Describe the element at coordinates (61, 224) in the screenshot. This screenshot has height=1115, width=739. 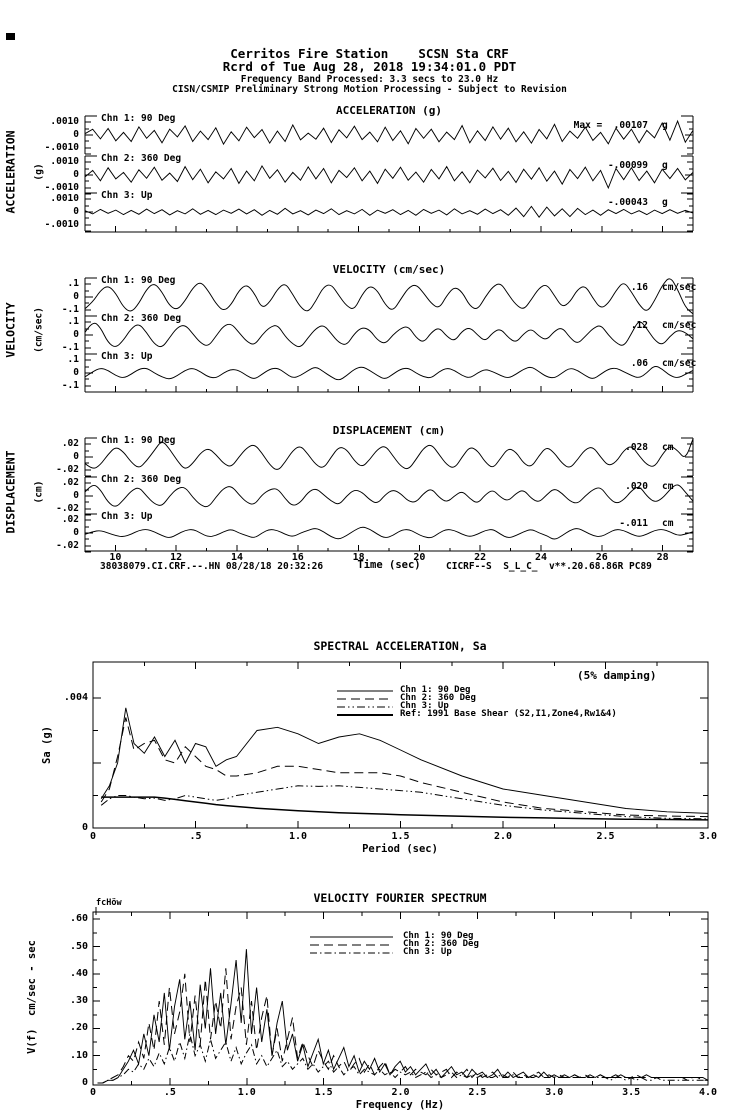
I see `y-tick-label: -.0010` at that location.